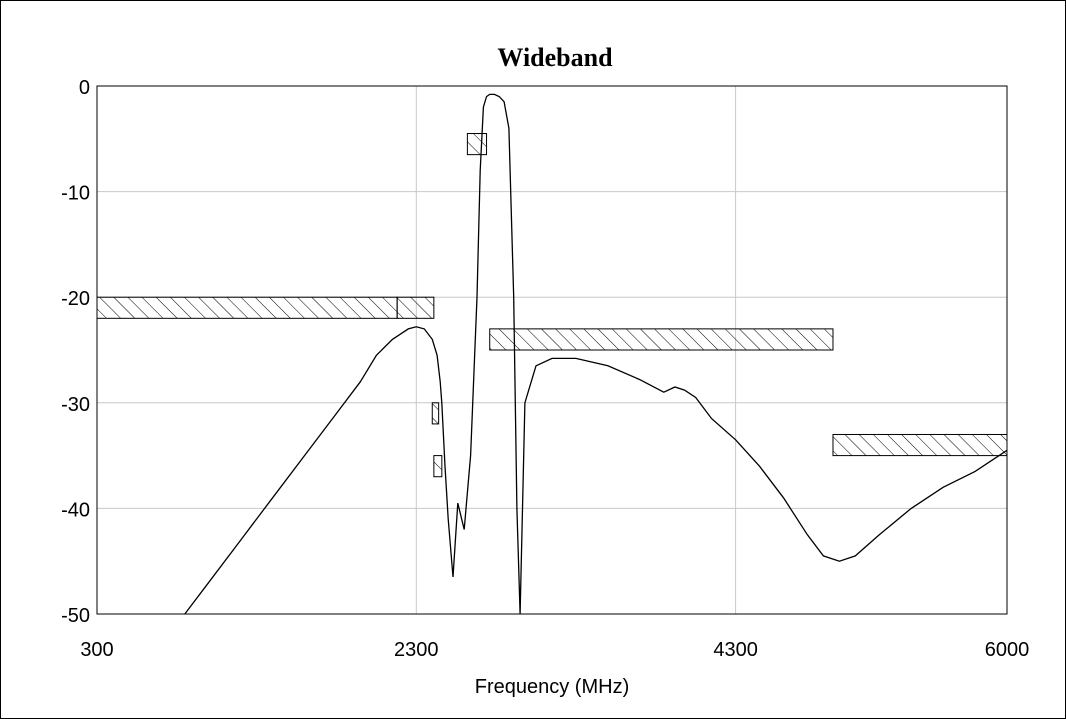  What do you see at coordinates (75, 299) in the screenshot?
I see `y-tick-label: -20` at bounding box center [75, 299].